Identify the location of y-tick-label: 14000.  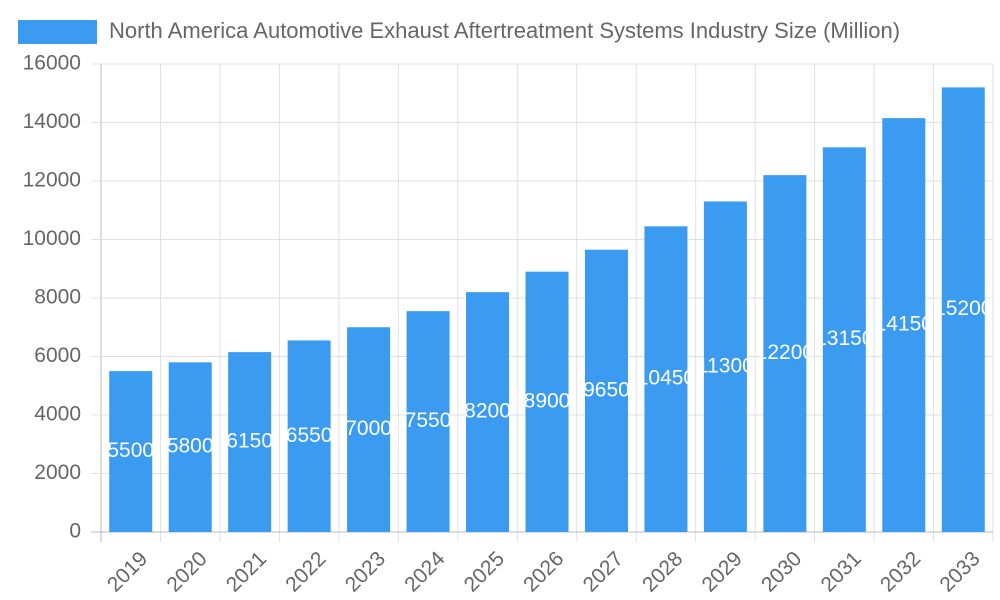
(52, 121).